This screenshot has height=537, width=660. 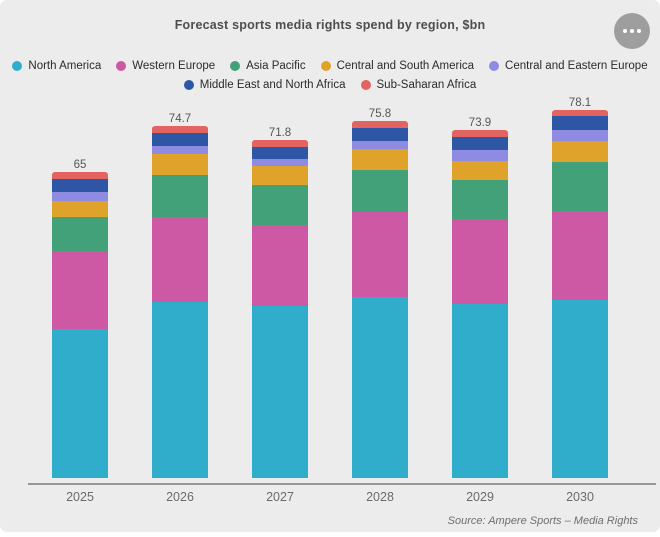 I want to click on x-axis-label: 2026, so click(x=180, y=497).